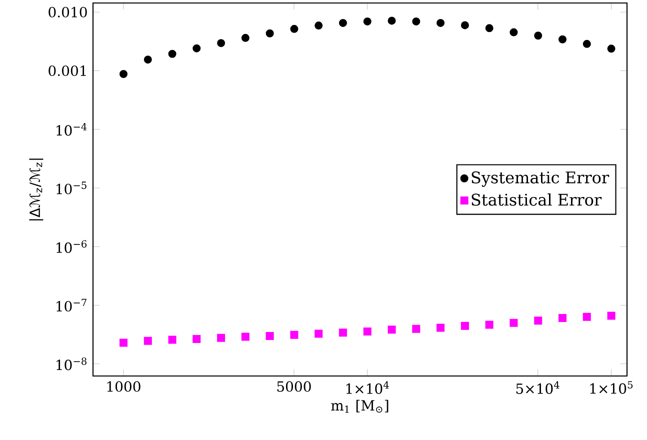  Describe the element at coordinates (67, 70) in the screenshot. I see `y-tick-label: 0.001` at that location.